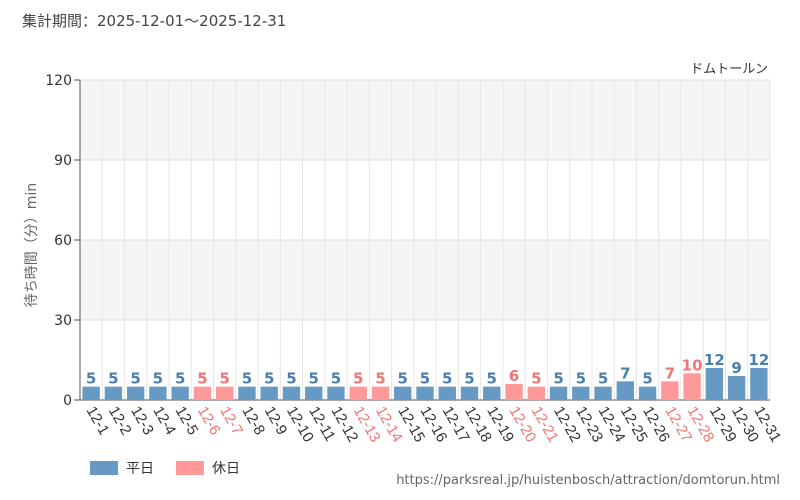  I want to click on x-tick-label: 12-9, so click(276, 421).